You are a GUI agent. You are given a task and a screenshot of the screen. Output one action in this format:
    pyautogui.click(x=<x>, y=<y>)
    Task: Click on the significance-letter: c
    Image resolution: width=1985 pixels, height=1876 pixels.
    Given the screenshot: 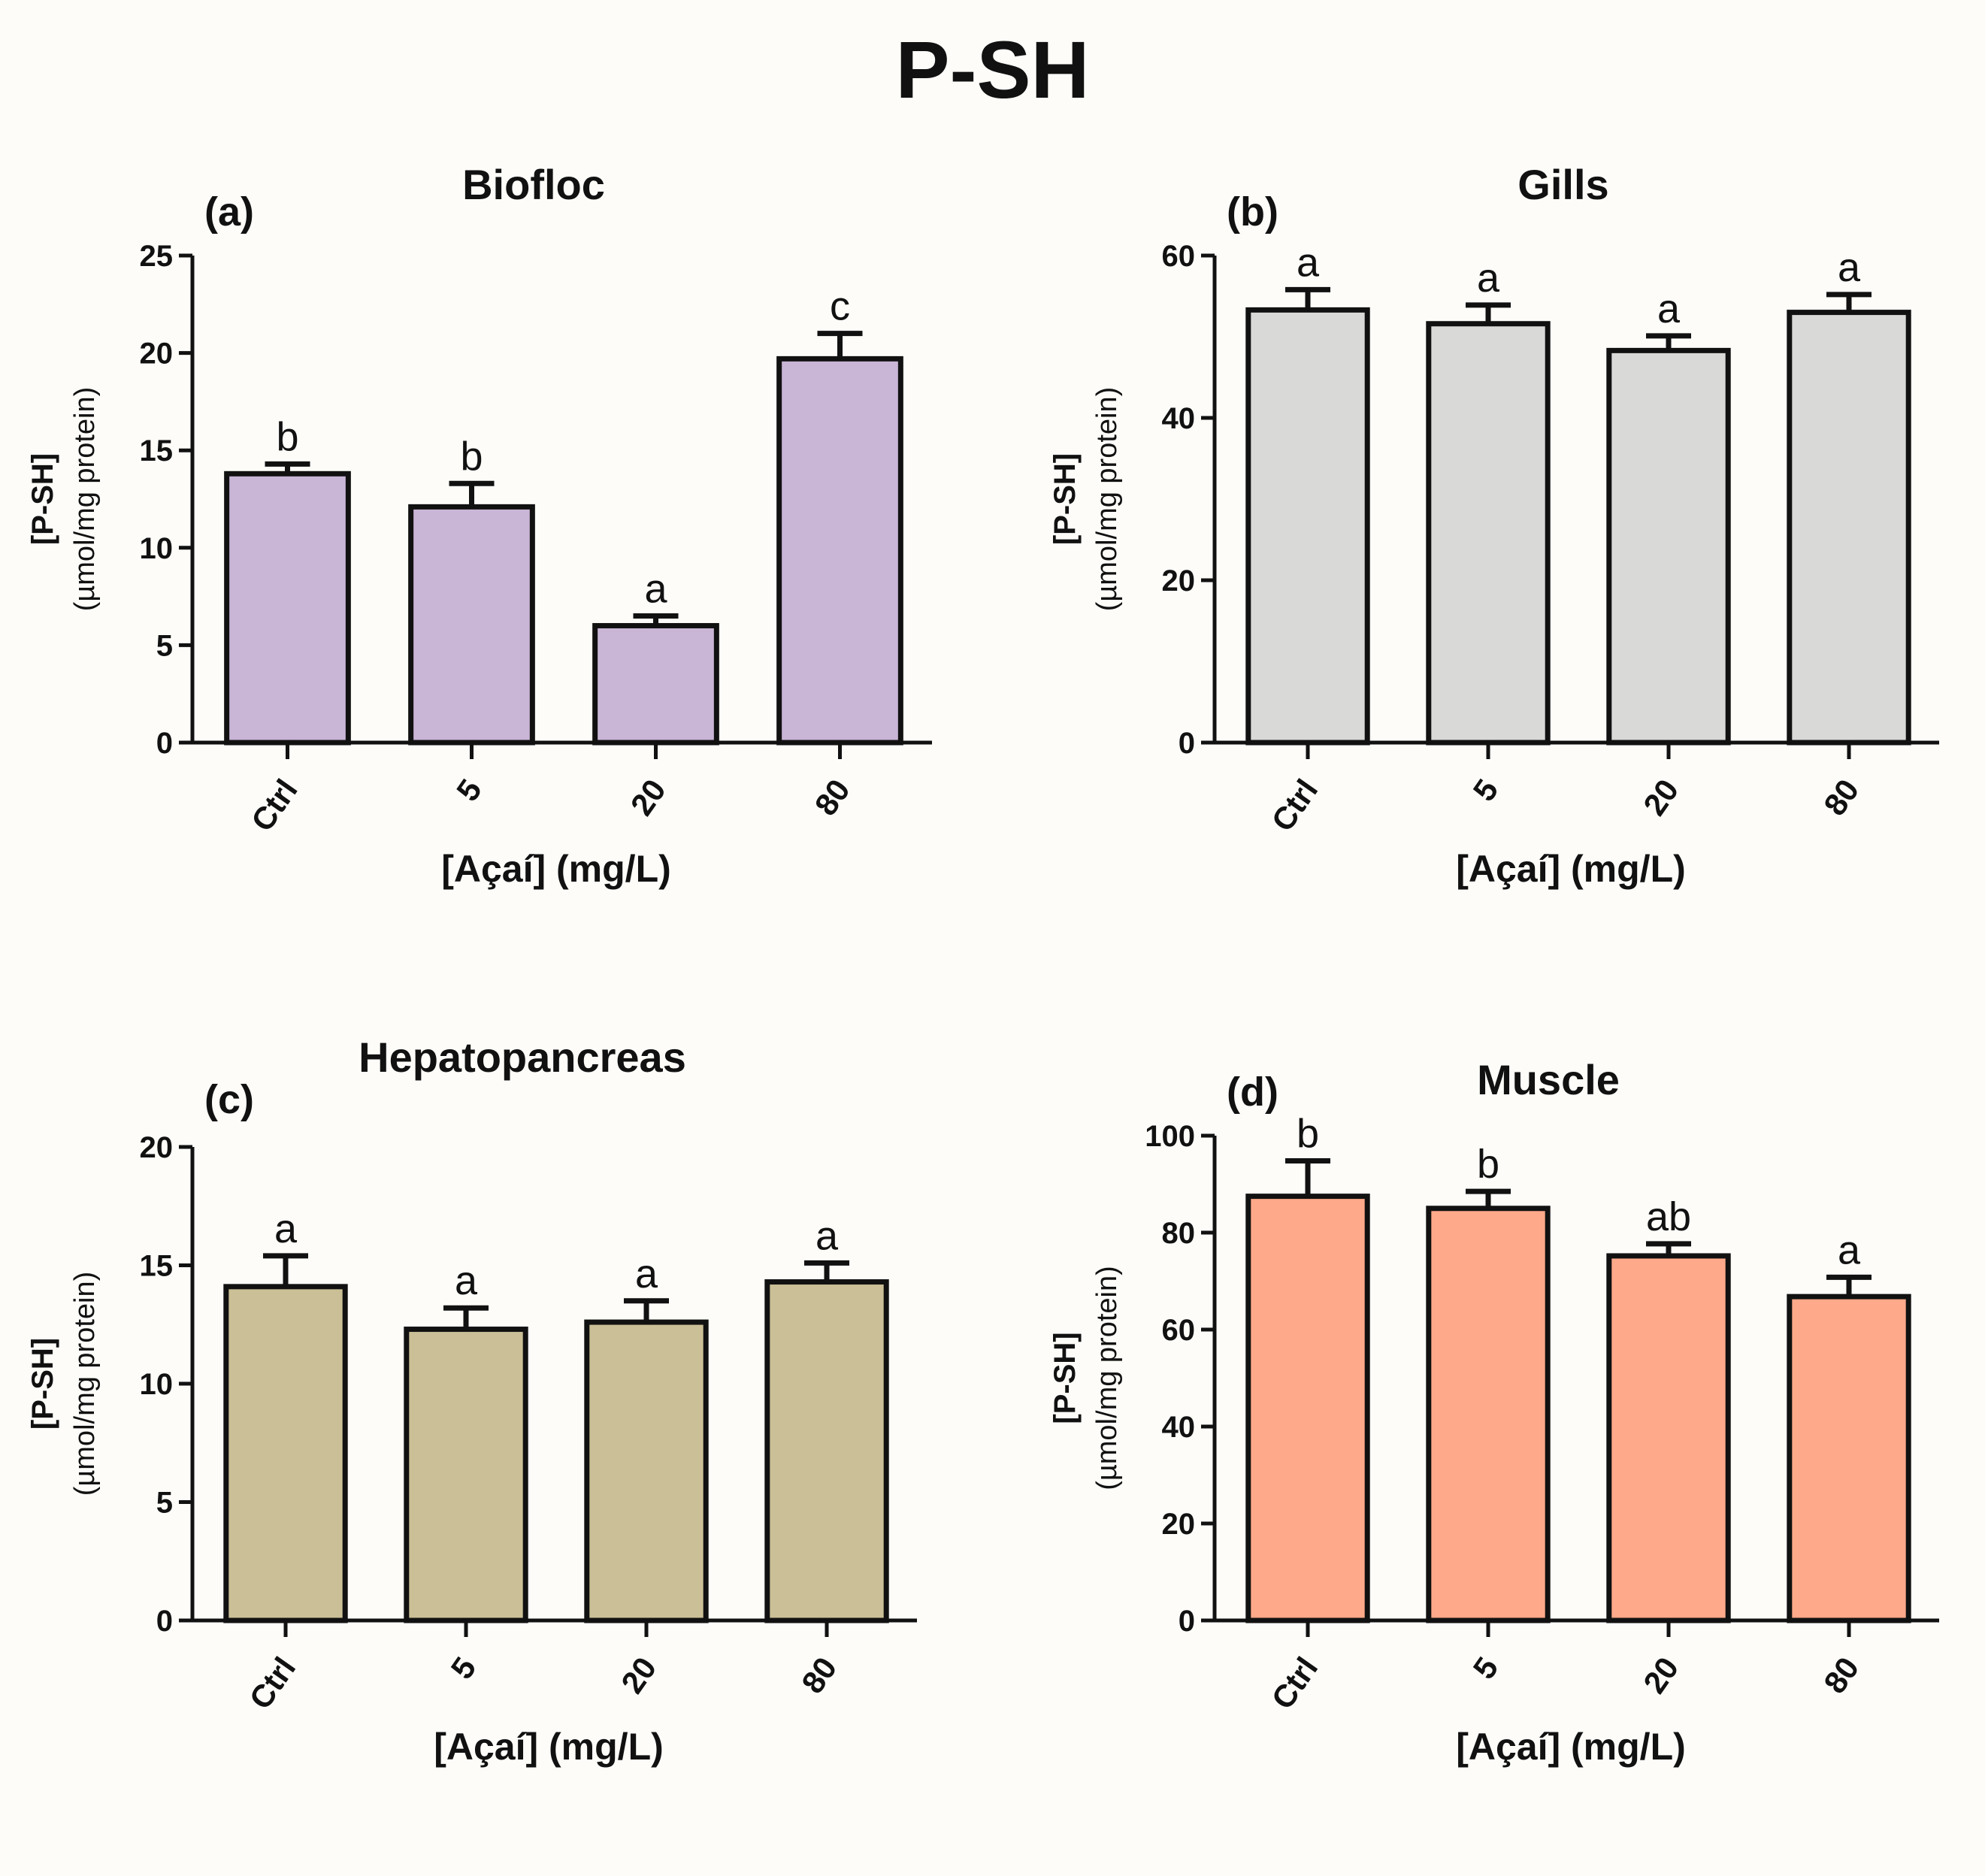 What is the action you would take?
    pyautogui.click(x=840, y=306)
    